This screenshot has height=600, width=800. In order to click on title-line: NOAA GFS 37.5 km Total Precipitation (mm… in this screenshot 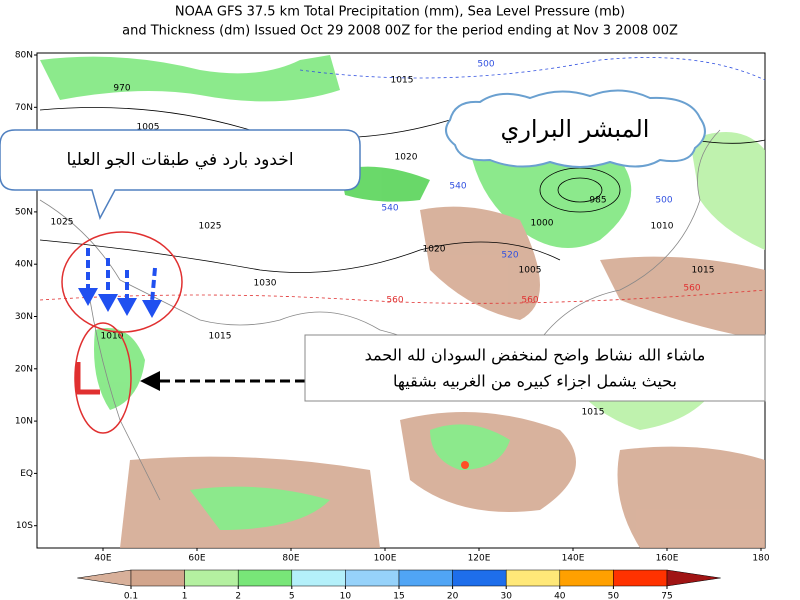, I will do `click(400, 12)`.